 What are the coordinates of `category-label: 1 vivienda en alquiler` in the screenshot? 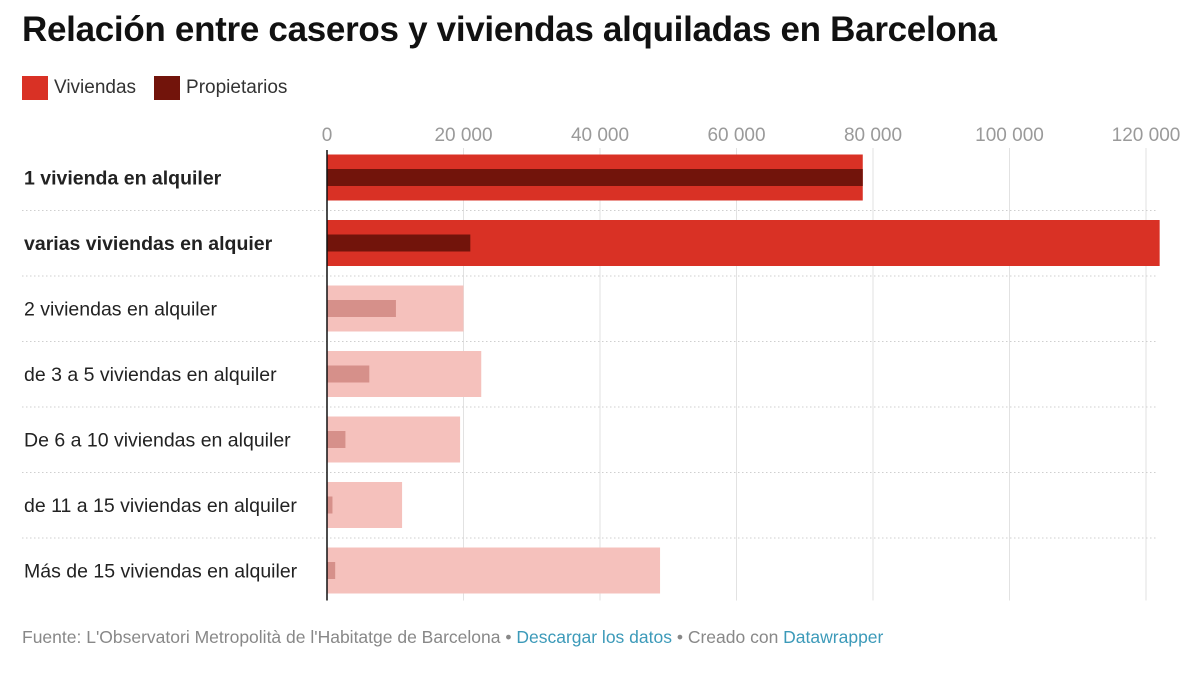 It's located at (123, 179).